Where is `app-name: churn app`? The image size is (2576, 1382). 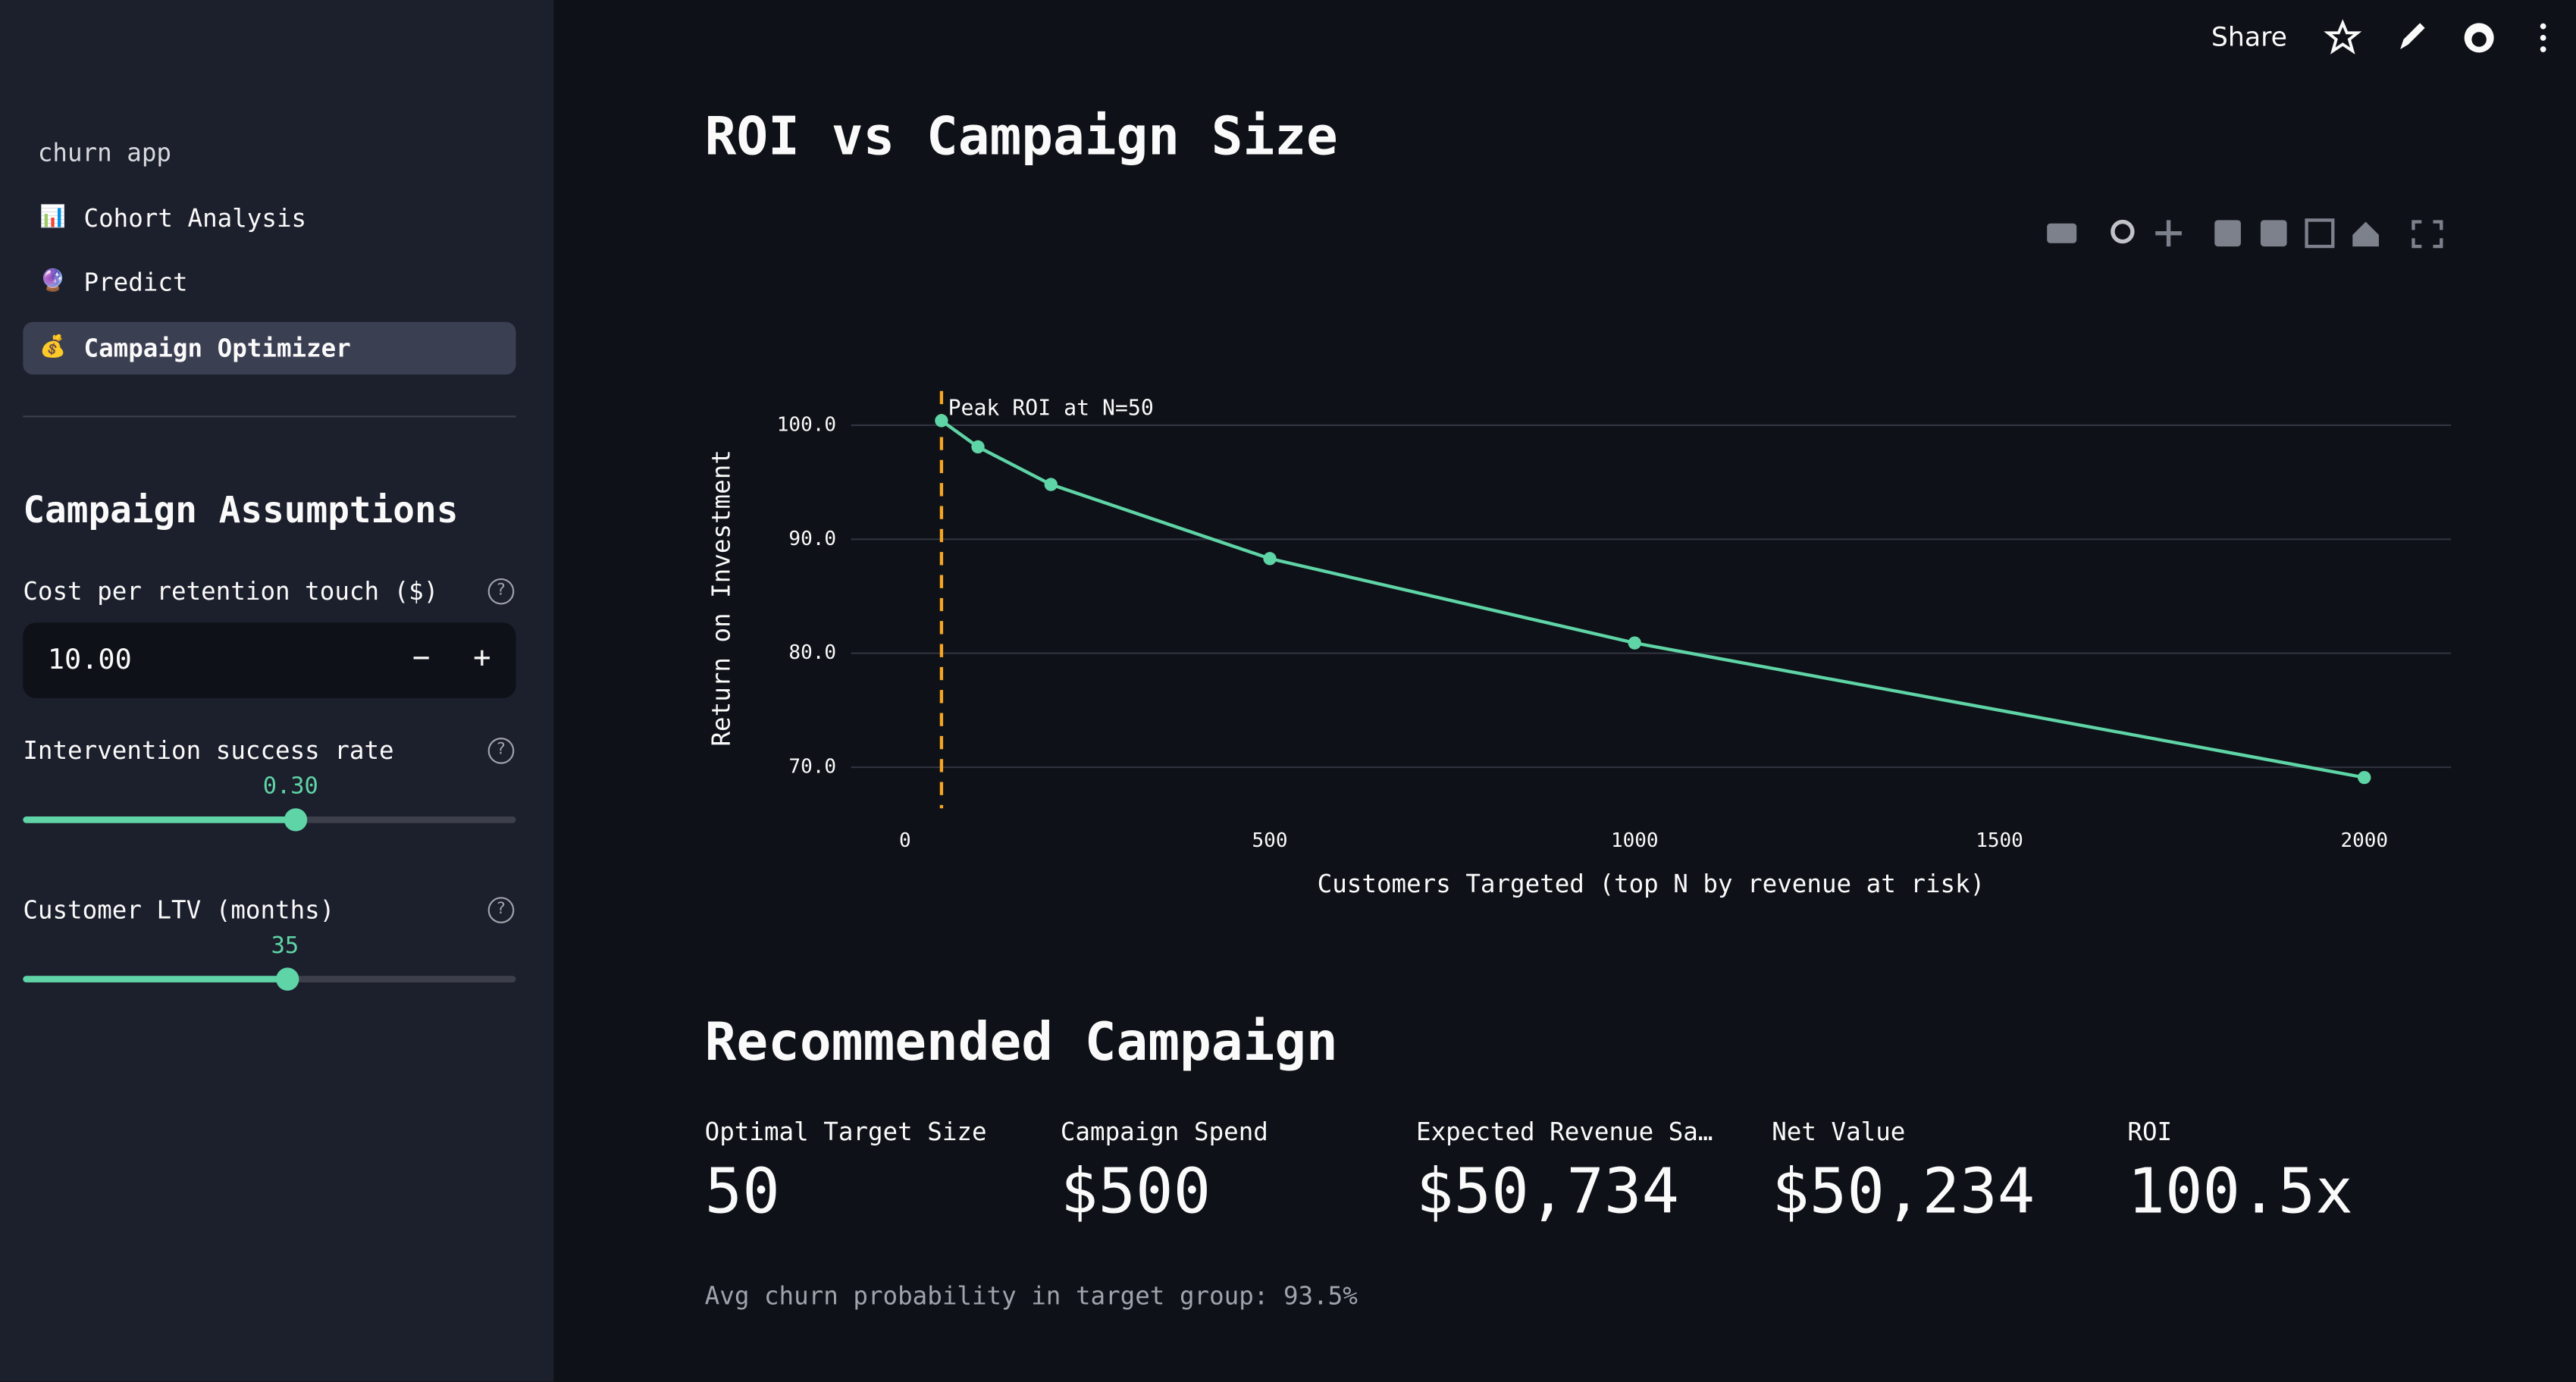 app-name: churn app is located at coordinates (104, 153).